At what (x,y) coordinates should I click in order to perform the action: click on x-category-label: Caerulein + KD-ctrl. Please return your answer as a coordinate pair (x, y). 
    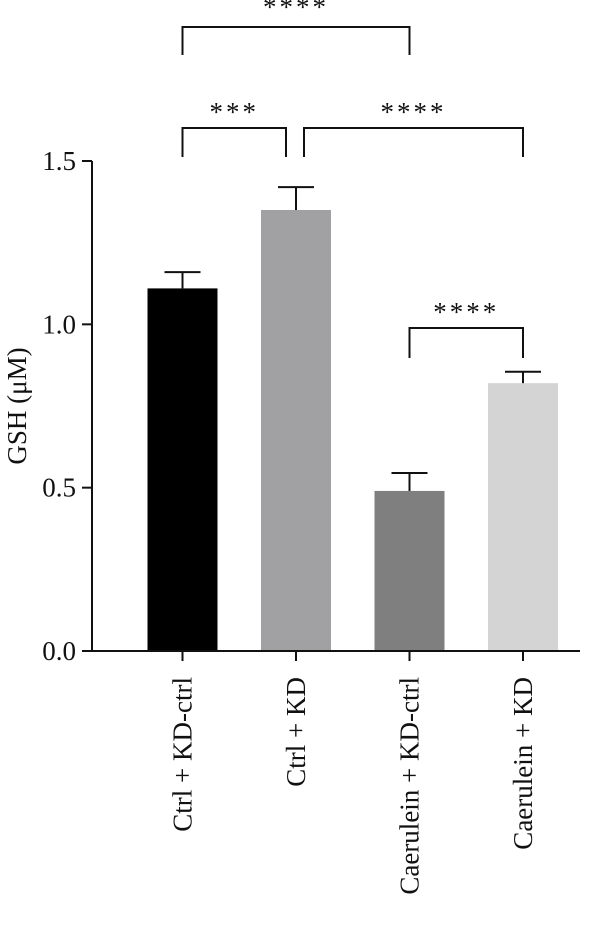
    Looking at the image, I should click on (410, 786).